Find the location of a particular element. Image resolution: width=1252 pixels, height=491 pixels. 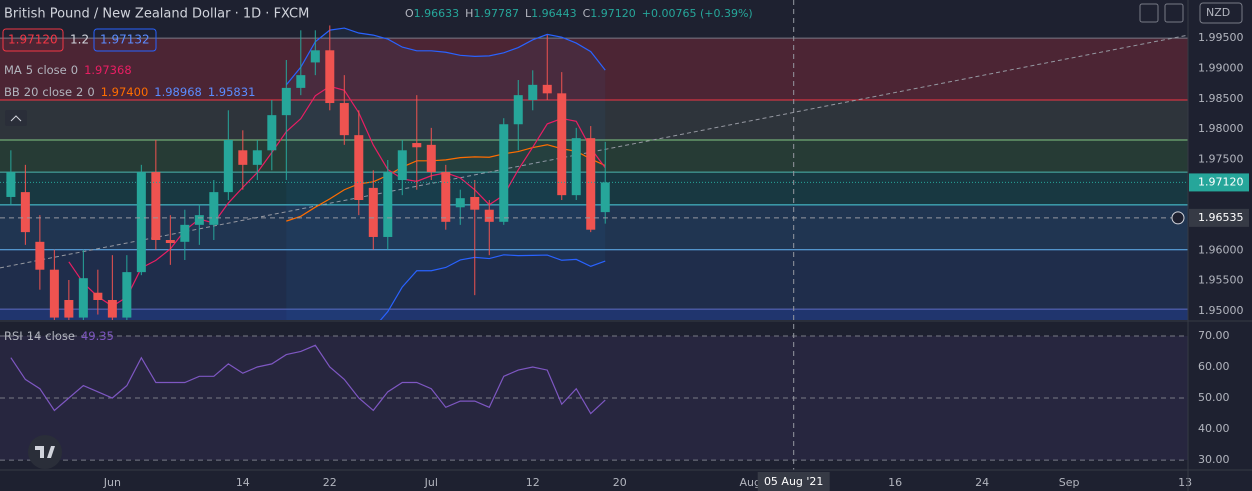

collapse-button is located at coordinates (16, 118).